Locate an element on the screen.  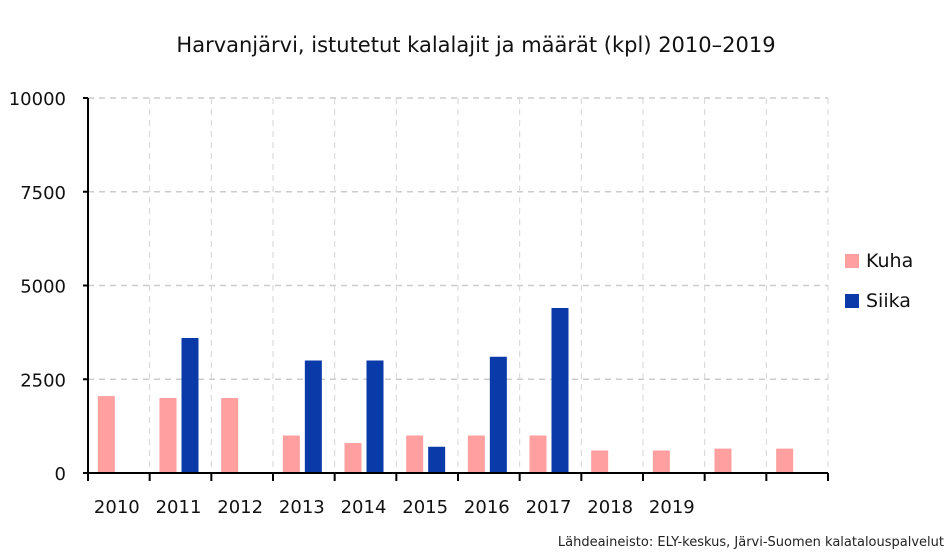
legend-swatch-siika is located at coordinates (852, 301).